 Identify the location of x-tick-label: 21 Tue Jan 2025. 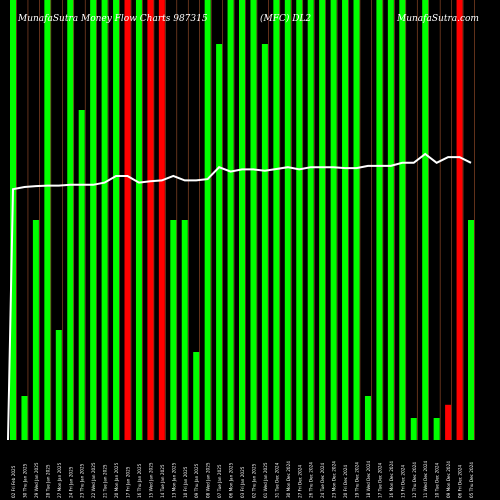
(105, 481).